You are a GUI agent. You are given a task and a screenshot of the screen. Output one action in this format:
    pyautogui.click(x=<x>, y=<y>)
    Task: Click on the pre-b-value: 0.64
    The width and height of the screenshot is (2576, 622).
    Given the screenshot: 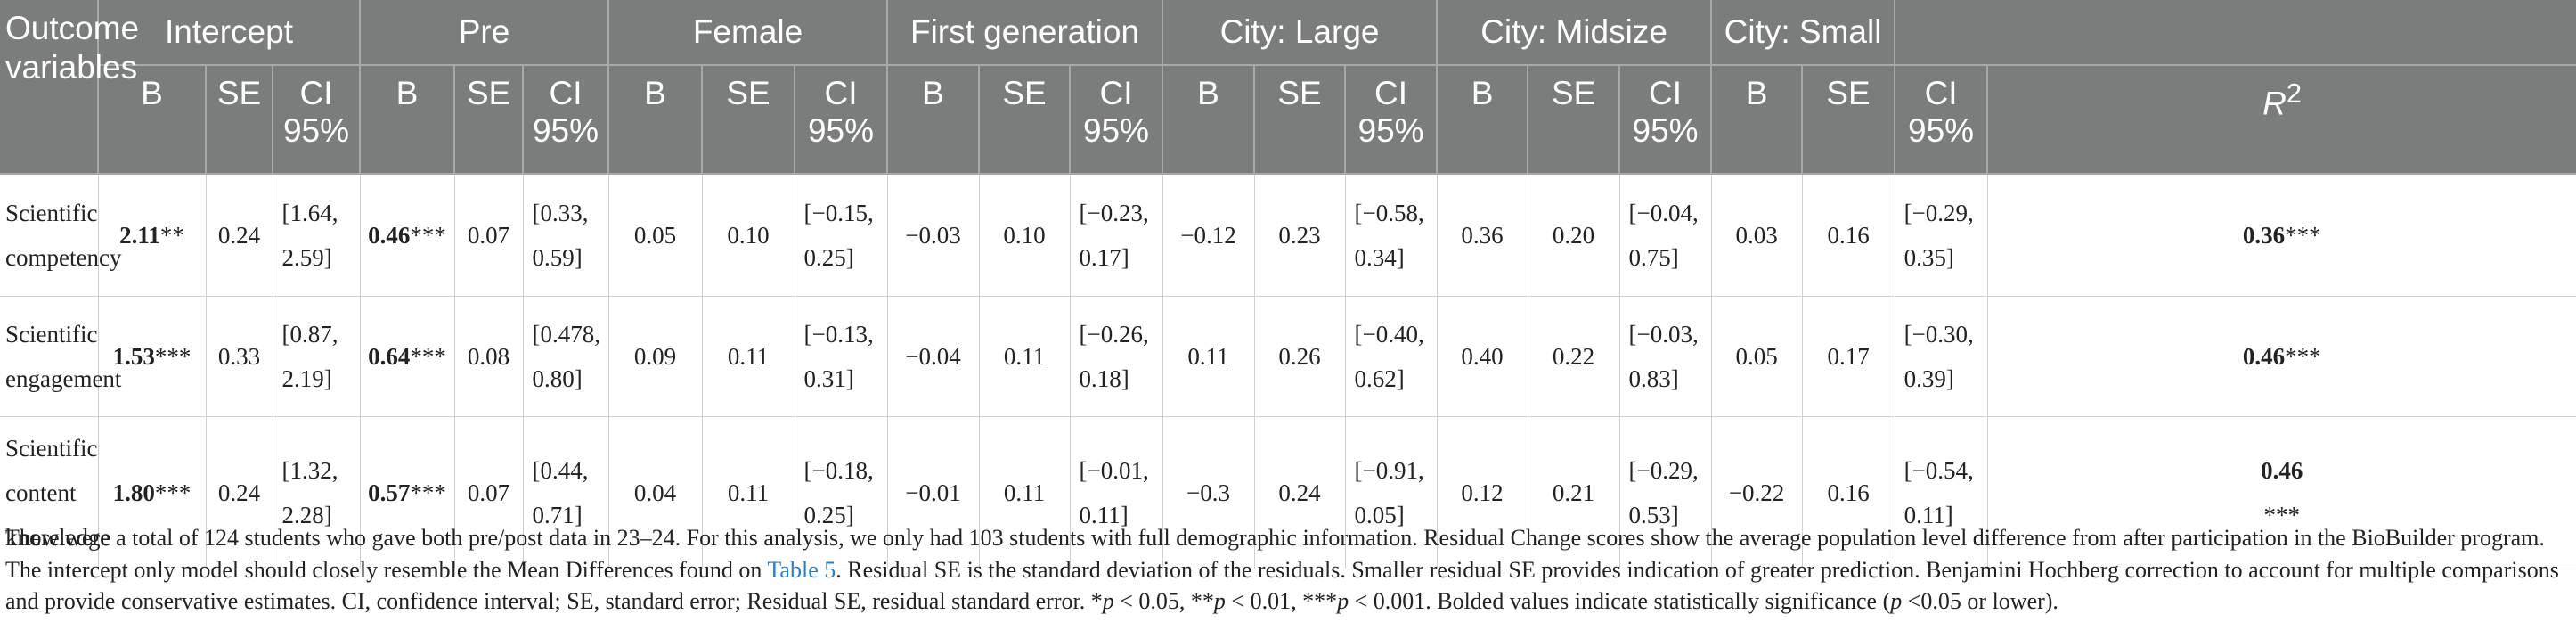 What is the action you would take?
    pyautogui.click(x=389, y=356)
    